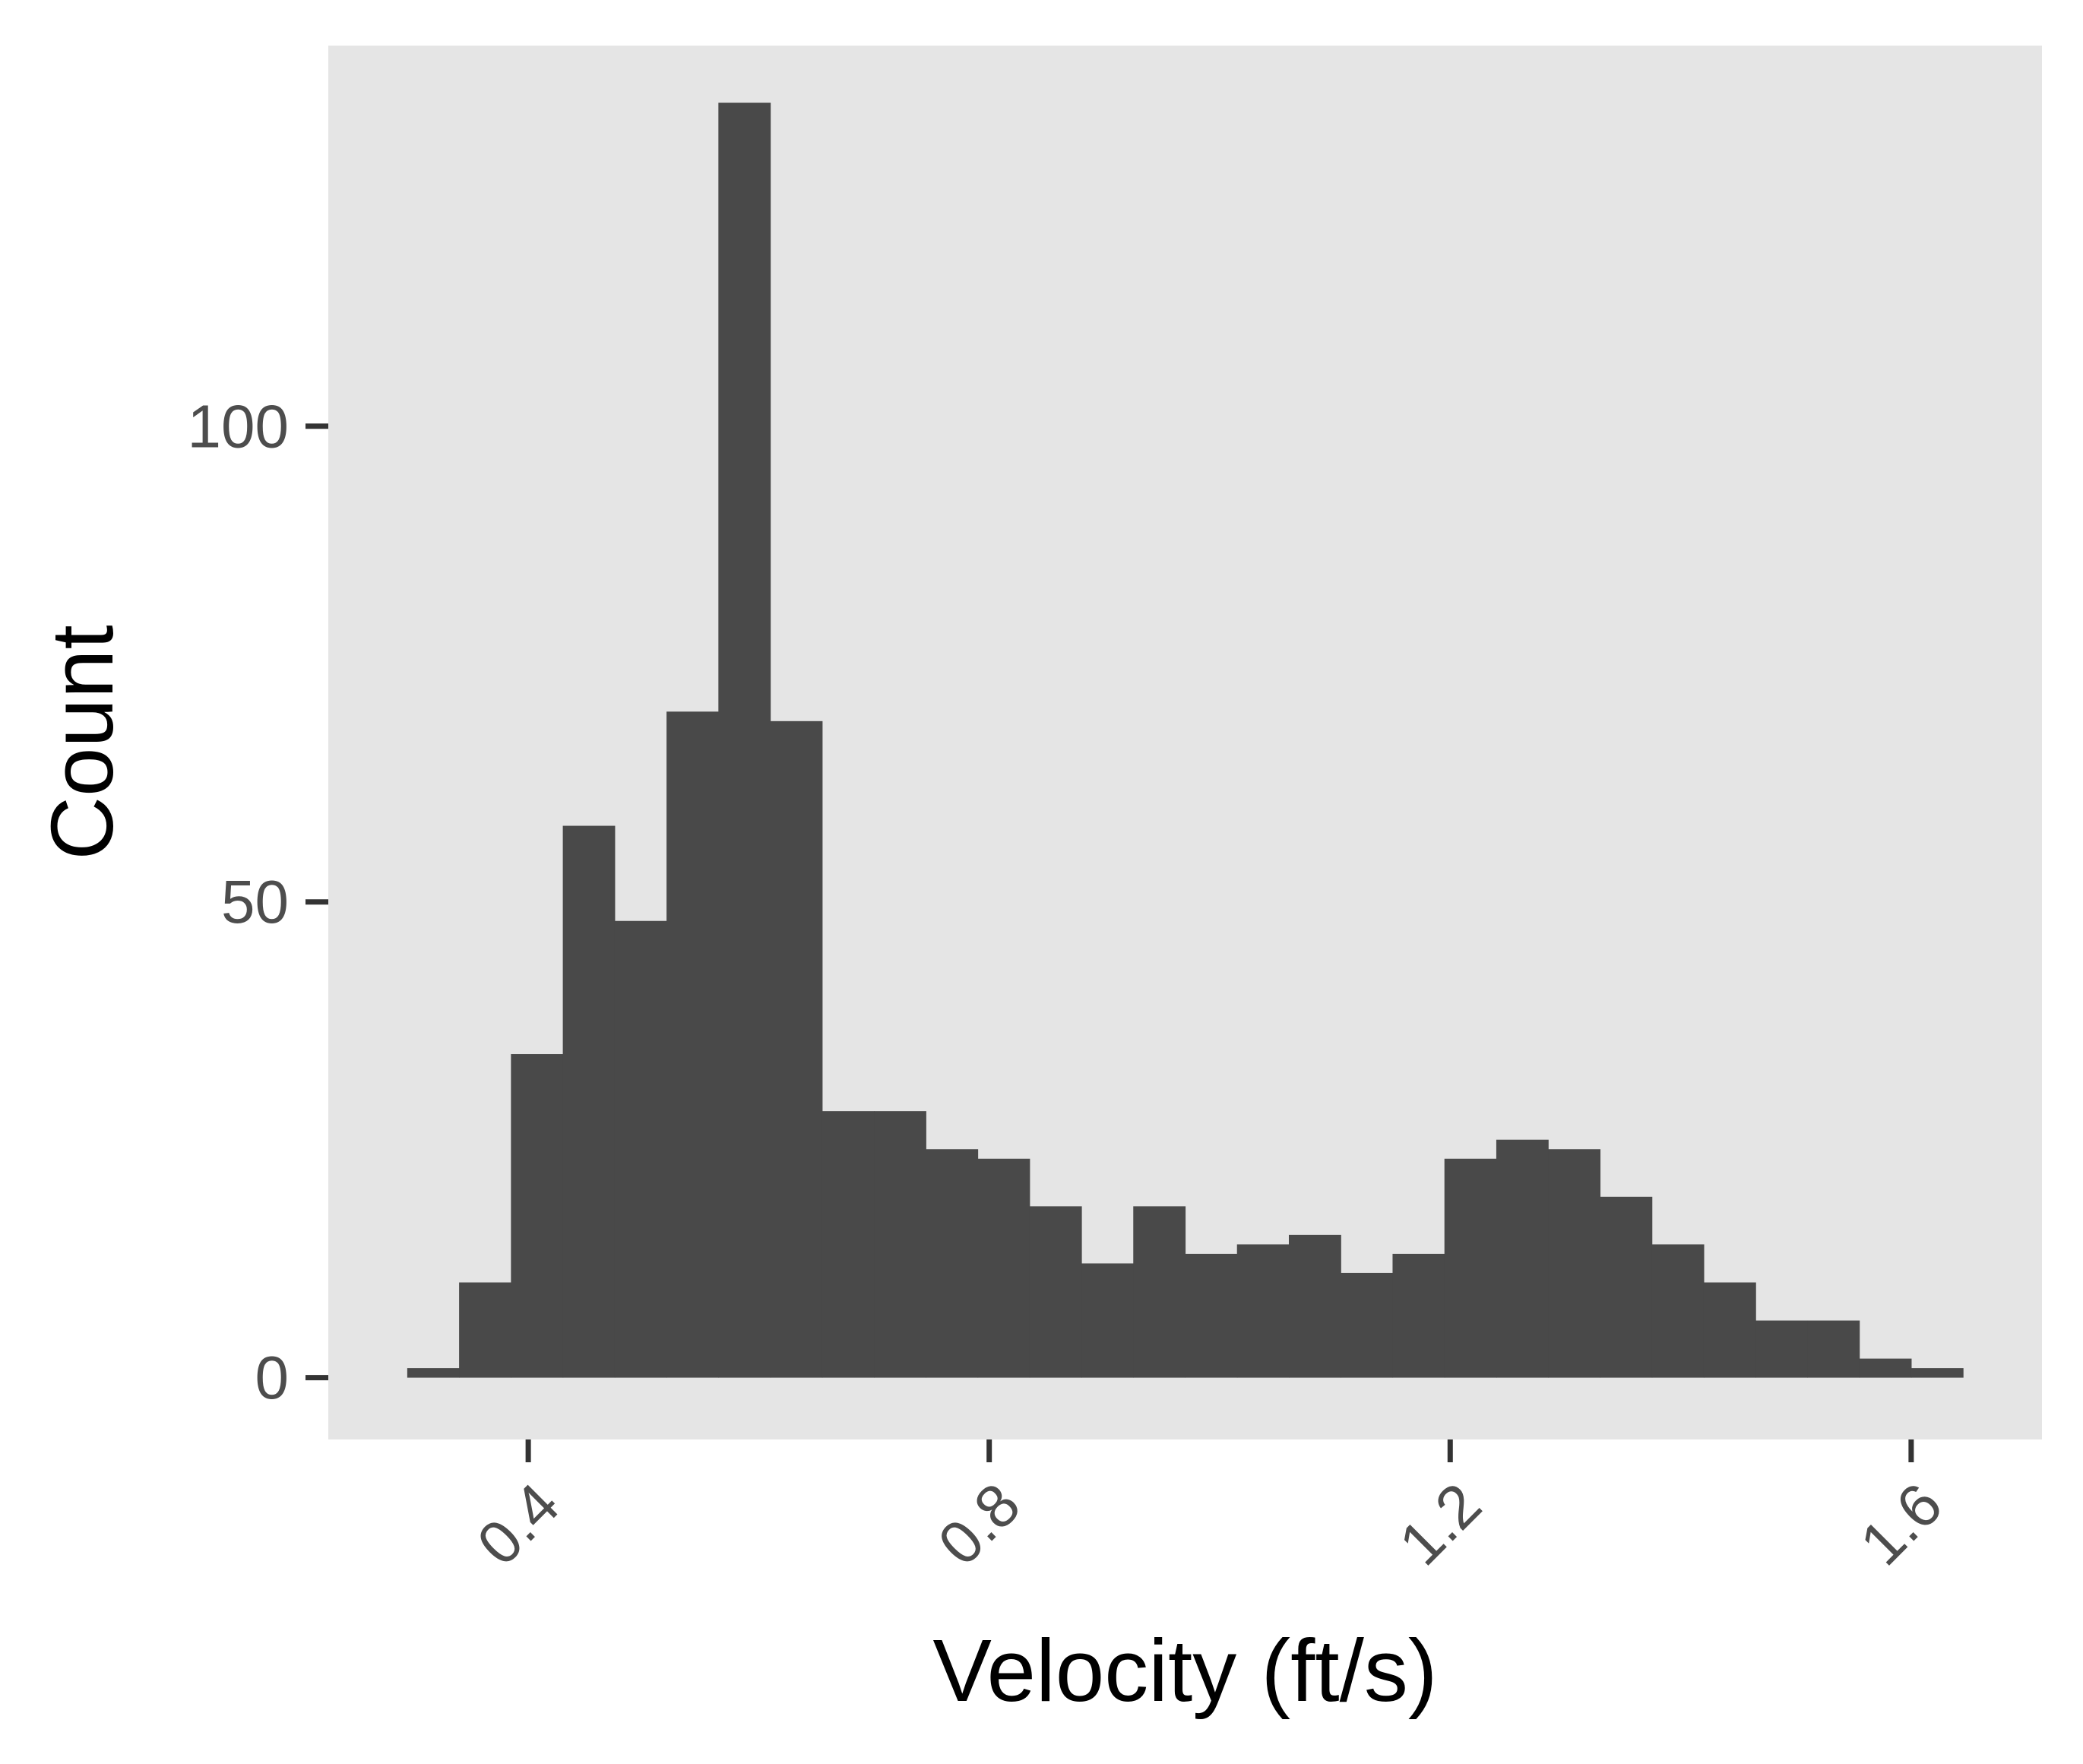 Image resolution: width=2083 pixels, height=1764 pixels. Describe the element at coordinates (238, 426) in the screenshot. I see `y-tick-label: 100` at that location.